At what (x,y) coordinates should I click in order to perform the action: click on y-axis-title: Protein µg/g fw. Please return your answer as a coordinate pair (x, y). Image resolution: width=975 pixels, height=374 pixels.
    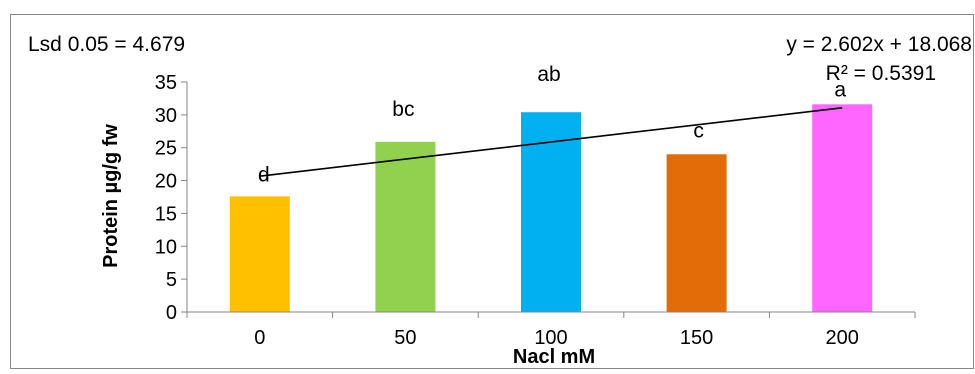
    Looking at the image, I should click on (111, 196).